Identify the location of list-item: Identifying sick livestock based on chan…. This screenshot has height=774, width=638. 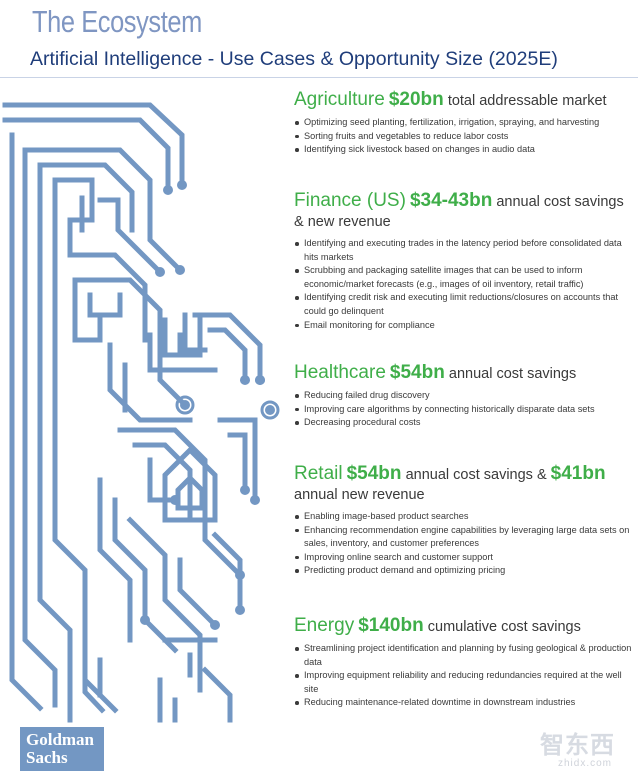
(464, 150).